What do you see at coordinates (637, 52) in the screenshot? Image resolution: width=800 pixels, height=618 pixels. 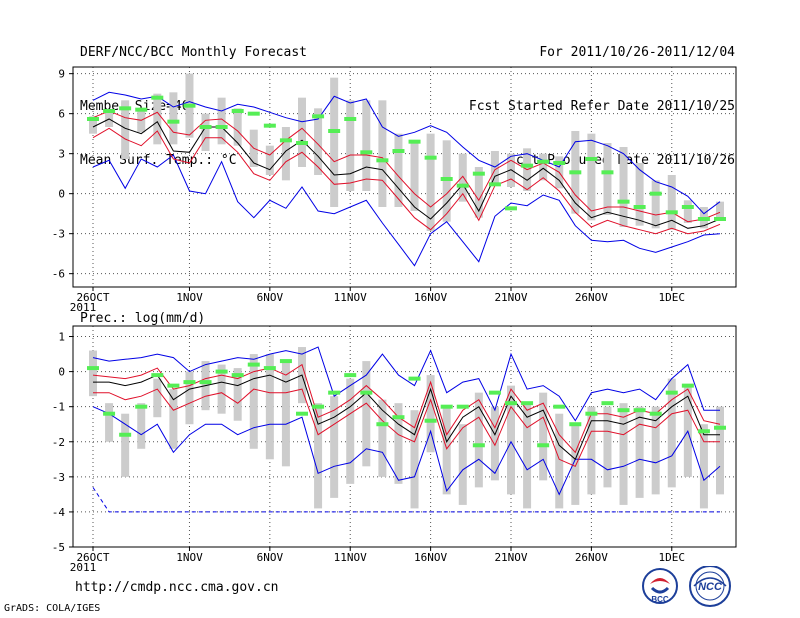 I see `forecast-period: For 2011/10/26-2011/12/04` at bounding box center [637, 52].